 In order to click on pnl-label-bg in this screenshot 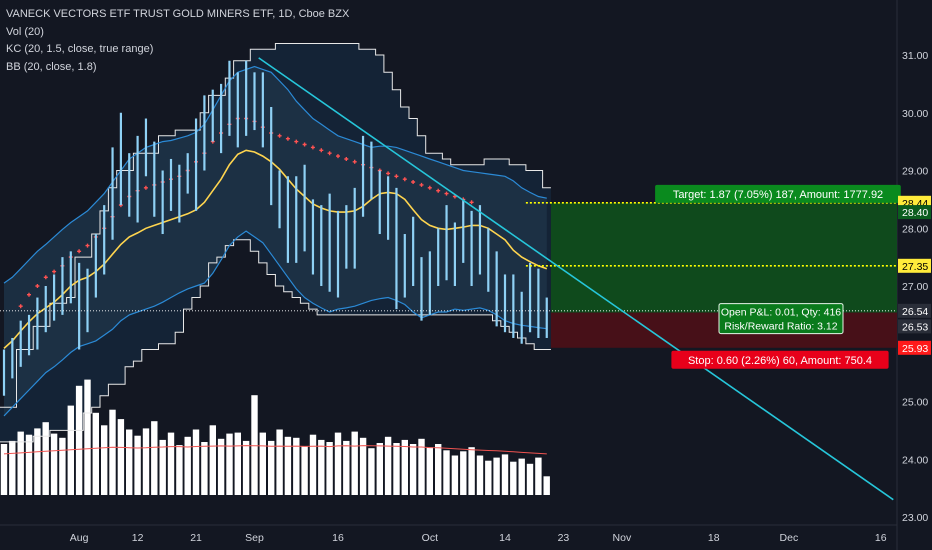, I will do `click(781, 319)`.